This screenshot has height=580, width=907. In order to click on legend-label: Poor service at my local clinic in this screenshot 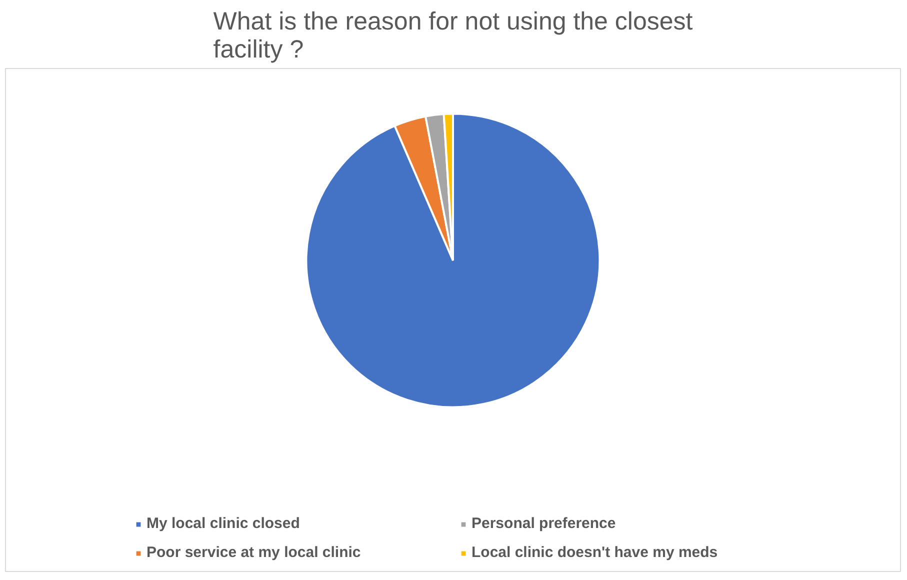, I will do `click(254, 552)`.